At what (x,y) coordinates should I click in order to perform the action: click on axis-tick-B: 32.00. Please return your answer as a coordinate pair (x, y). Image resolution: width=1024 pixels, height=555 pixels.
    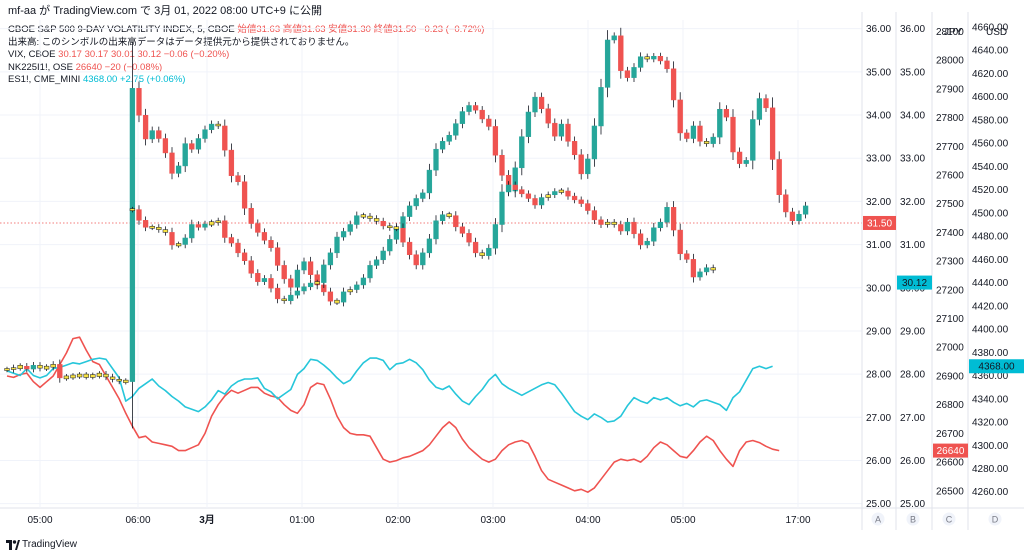
    Looking at the image, I should click on (912, 202).